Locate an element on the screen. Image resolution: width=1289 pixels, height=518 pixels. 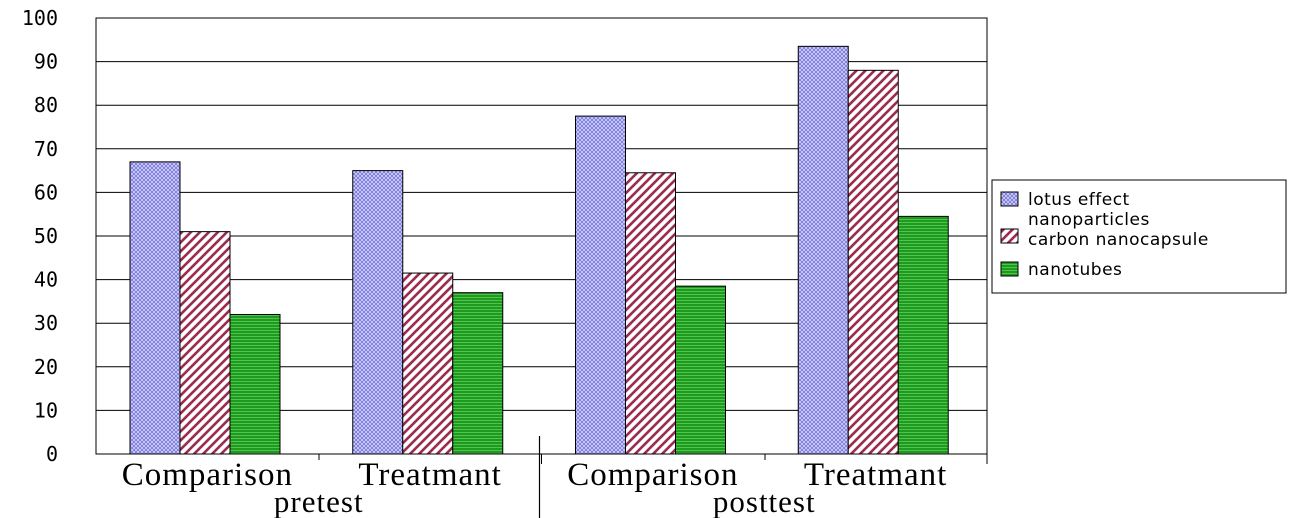
y-tick-label: 50 is located at coordinates (46, 236).